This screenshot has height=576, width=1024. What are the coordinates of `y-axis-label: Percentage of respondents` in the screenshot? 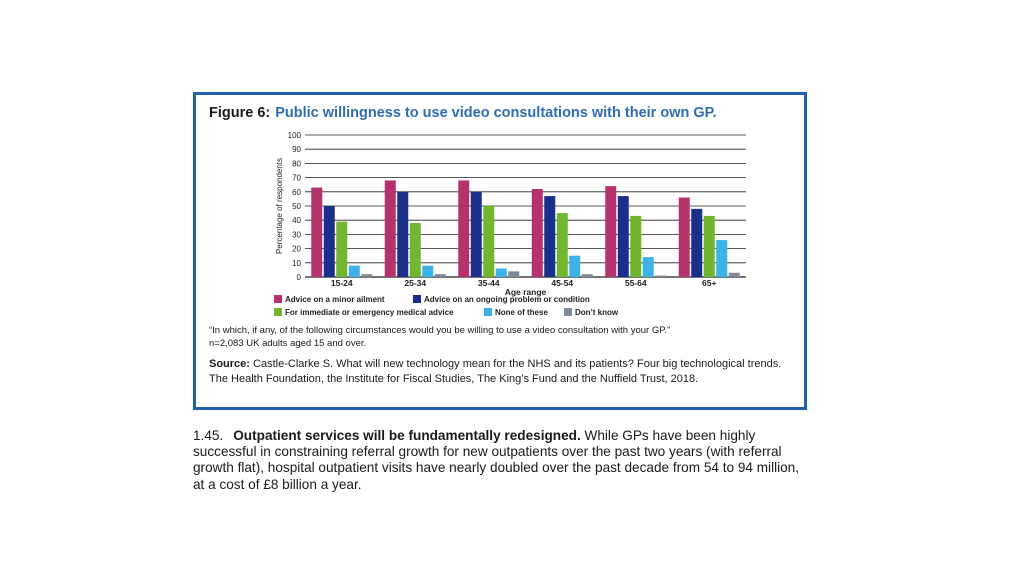 It's located at (279, 206).